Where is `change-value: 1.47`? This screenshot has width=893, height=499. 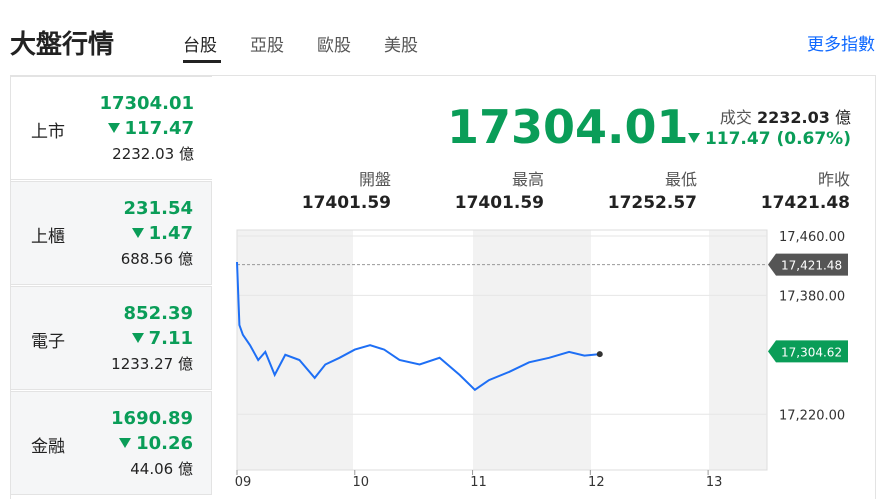
change-value: 1.47 is located at coordinates (170, 233).